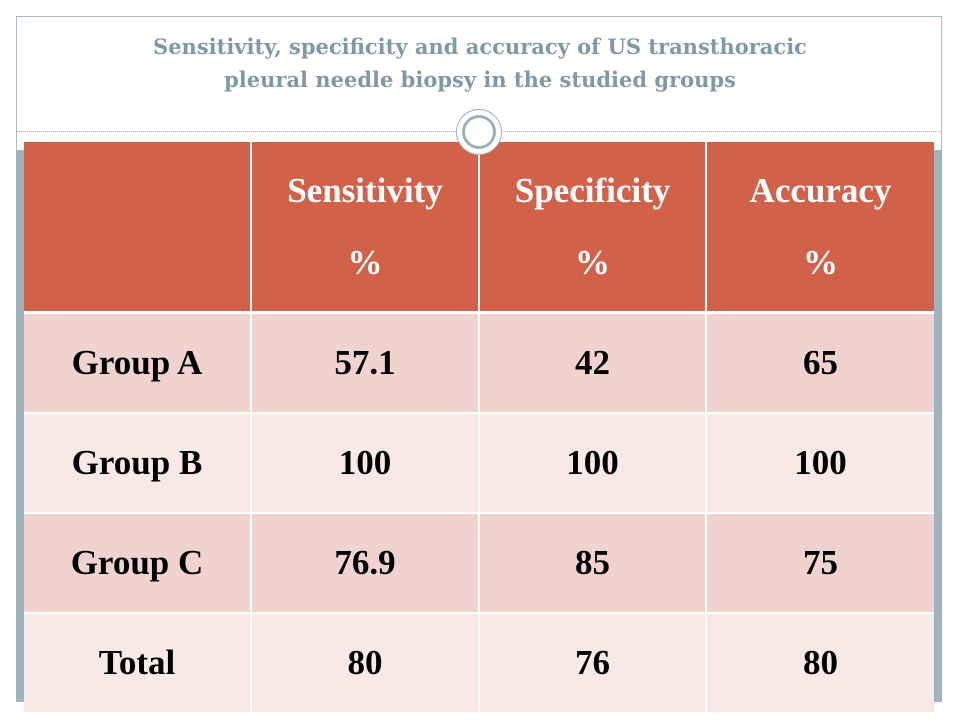  I want to click on table-row: Total 80 76 80, so click(479, 663).